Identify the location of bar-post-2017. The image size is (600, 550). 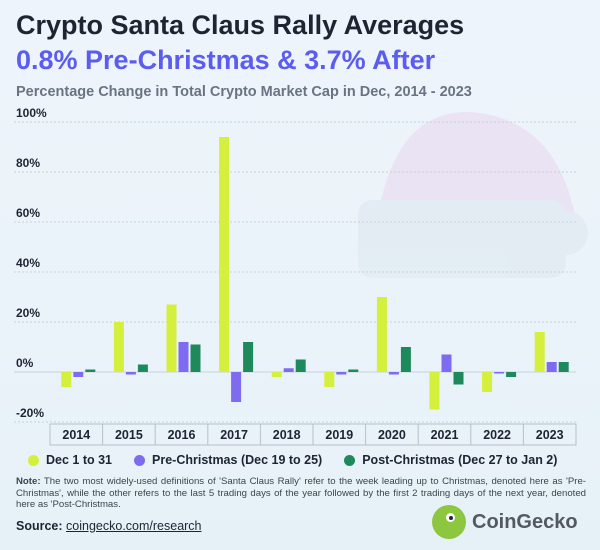
(248, 357).